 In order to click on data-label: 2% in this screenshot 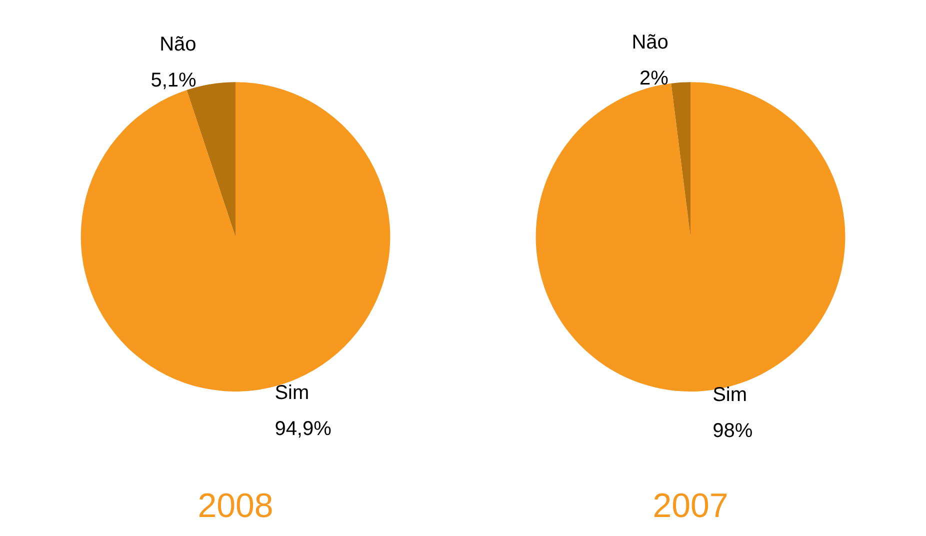, I will do `click(654, 78)`.